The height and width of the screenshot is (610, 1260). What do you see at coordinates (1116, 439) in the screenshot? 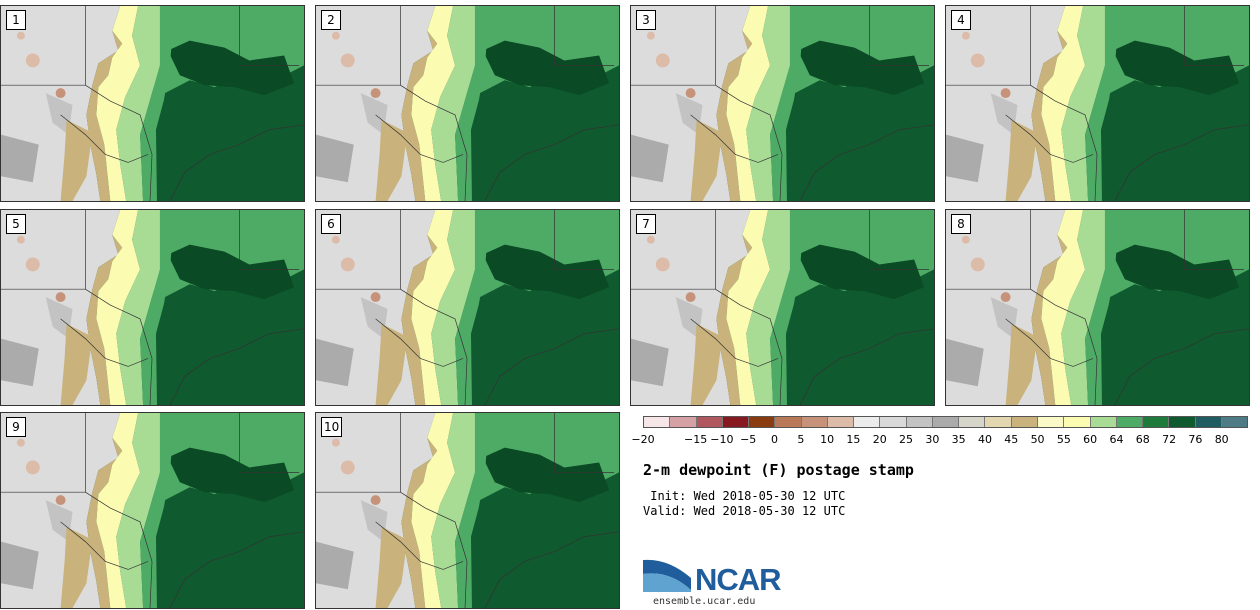
I see `colorbar-tick-label: 64` at bounding box center [1116, 439].